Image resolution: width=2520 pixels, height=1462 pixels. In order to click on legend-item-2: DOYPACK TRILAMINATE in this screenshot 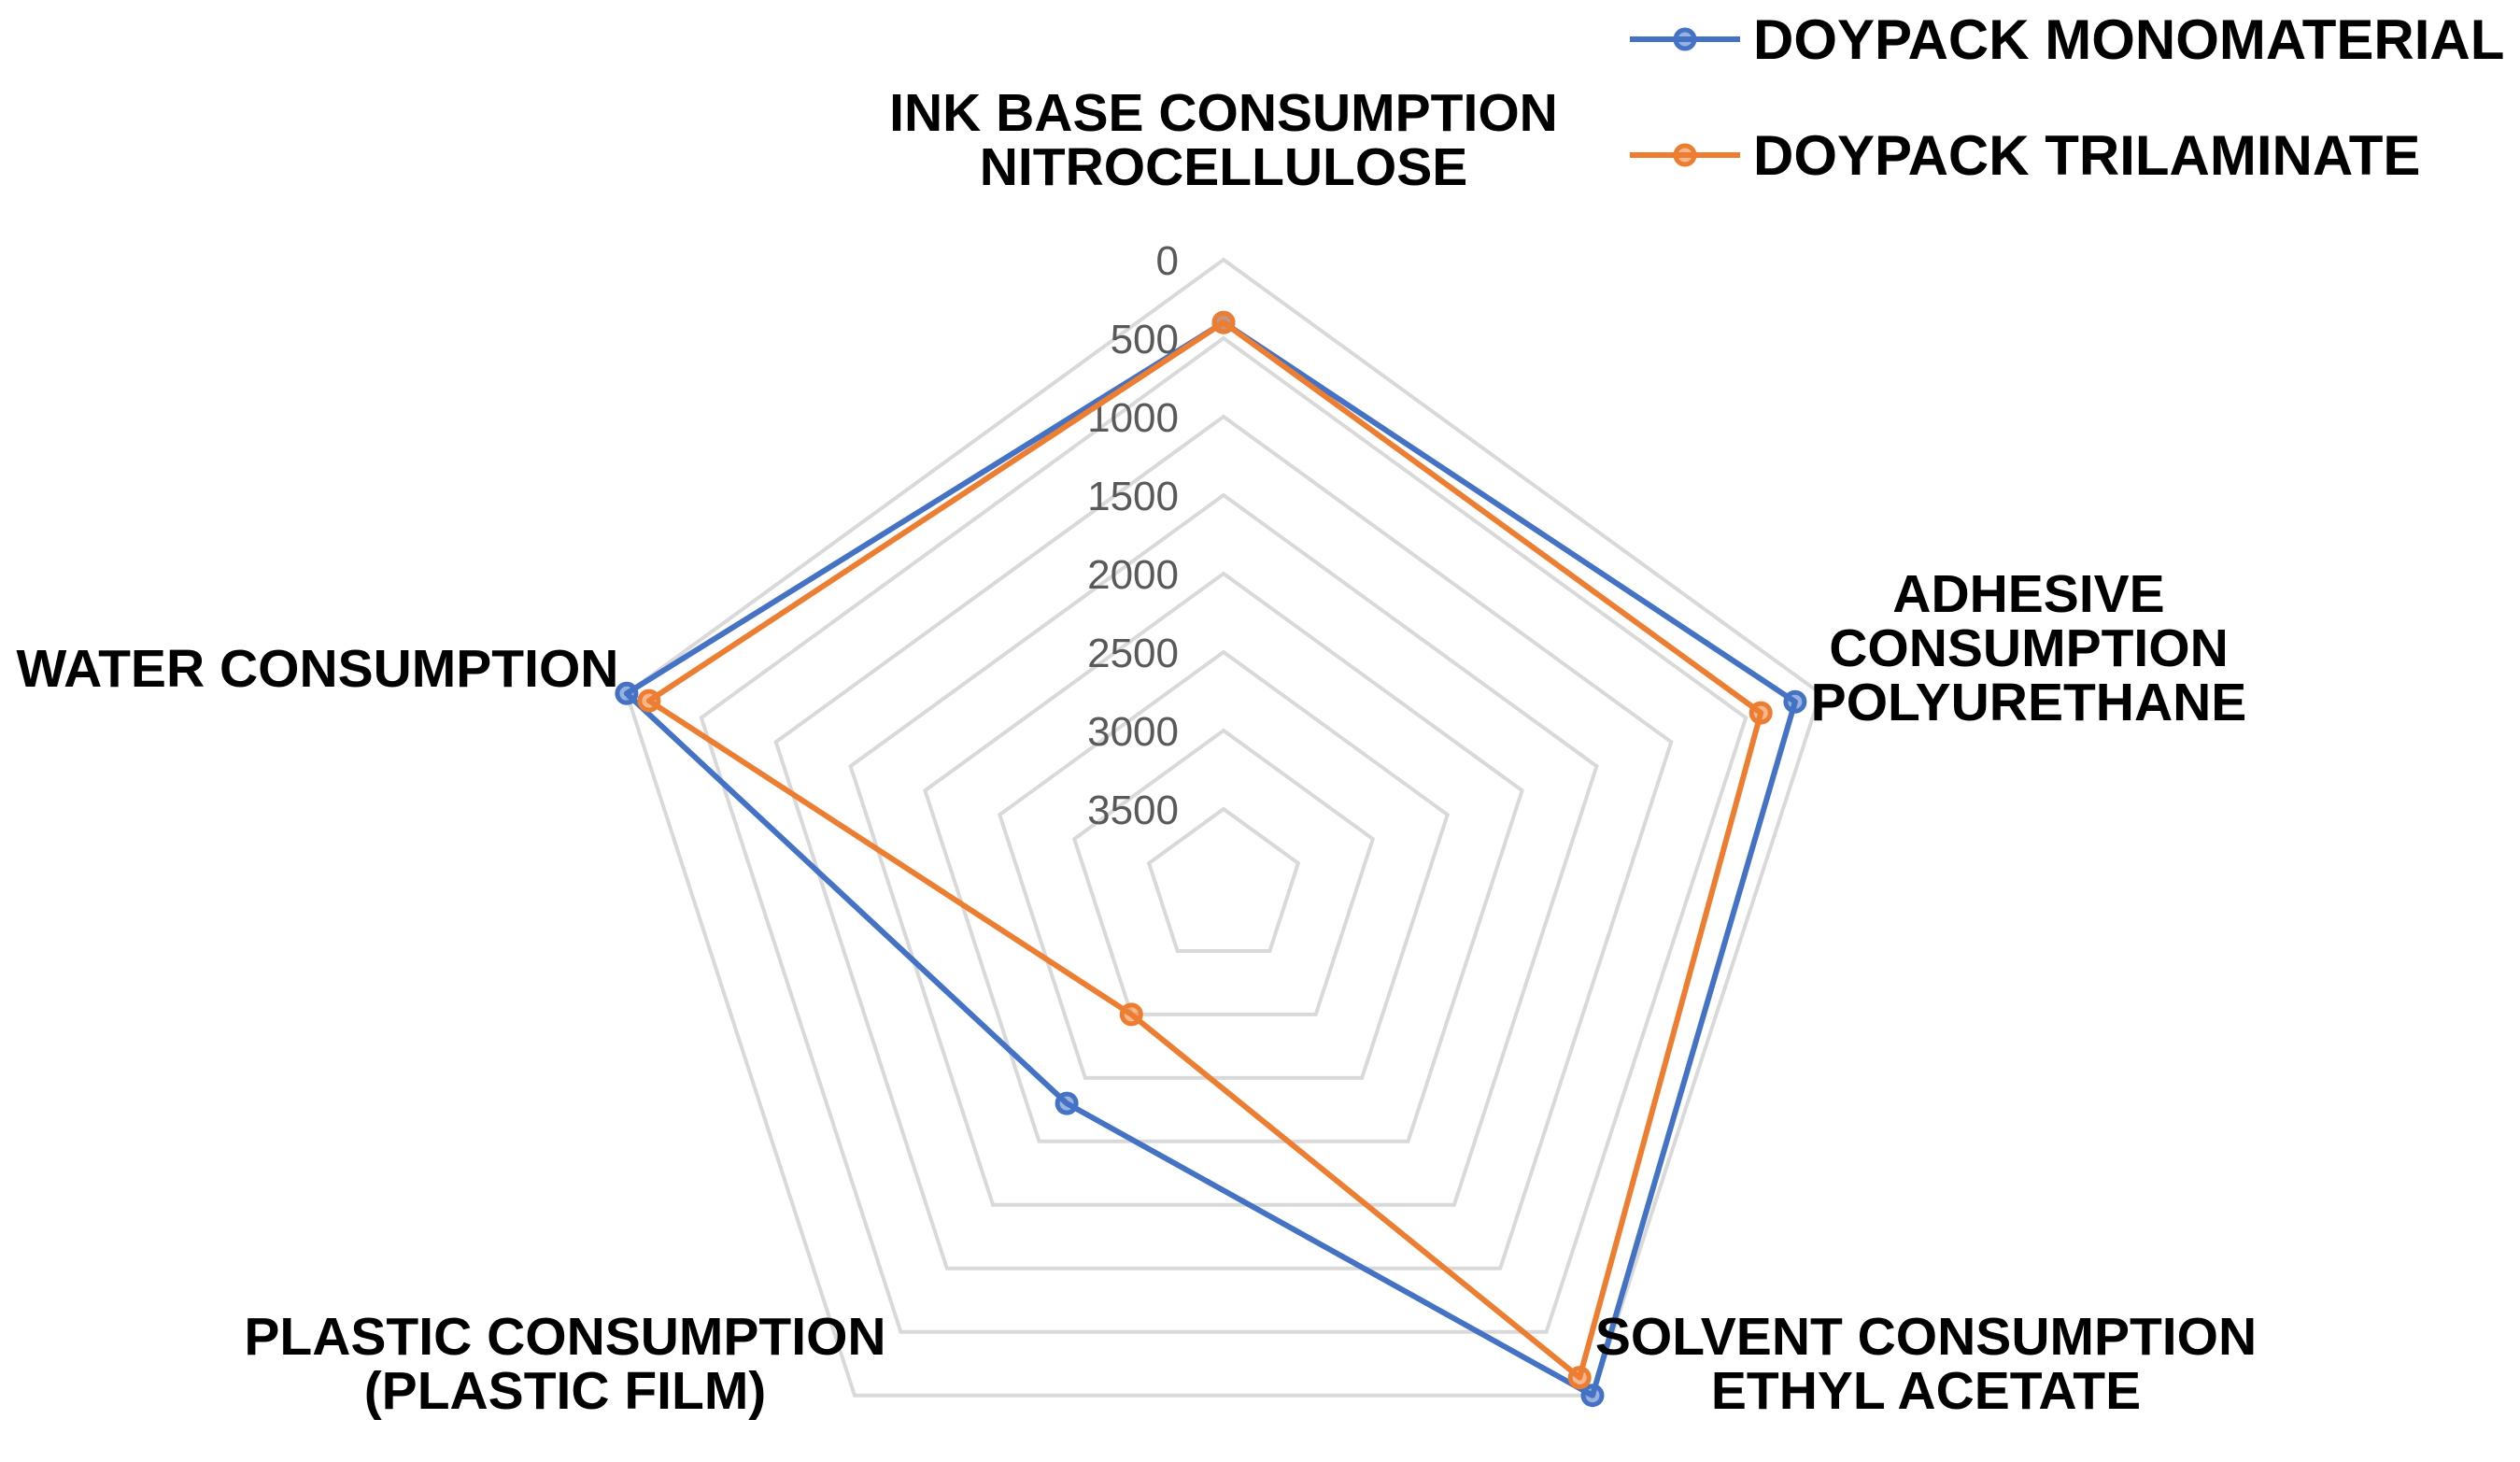, I will do `click(2025, 155)`.